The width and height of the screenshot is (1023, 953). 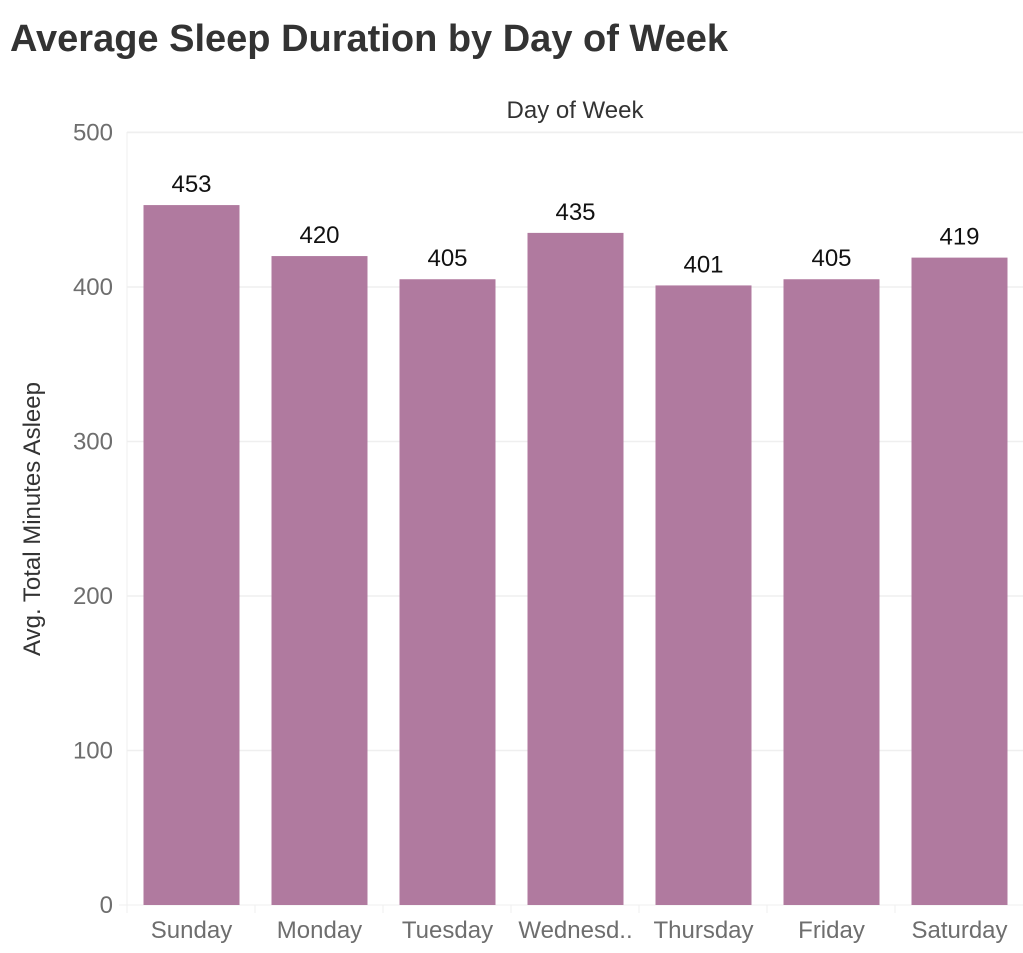 What do you see at coordinates (93, 596) in the screenshot?
I see `y-tick-label: 200` at bounding box center [93, 596].